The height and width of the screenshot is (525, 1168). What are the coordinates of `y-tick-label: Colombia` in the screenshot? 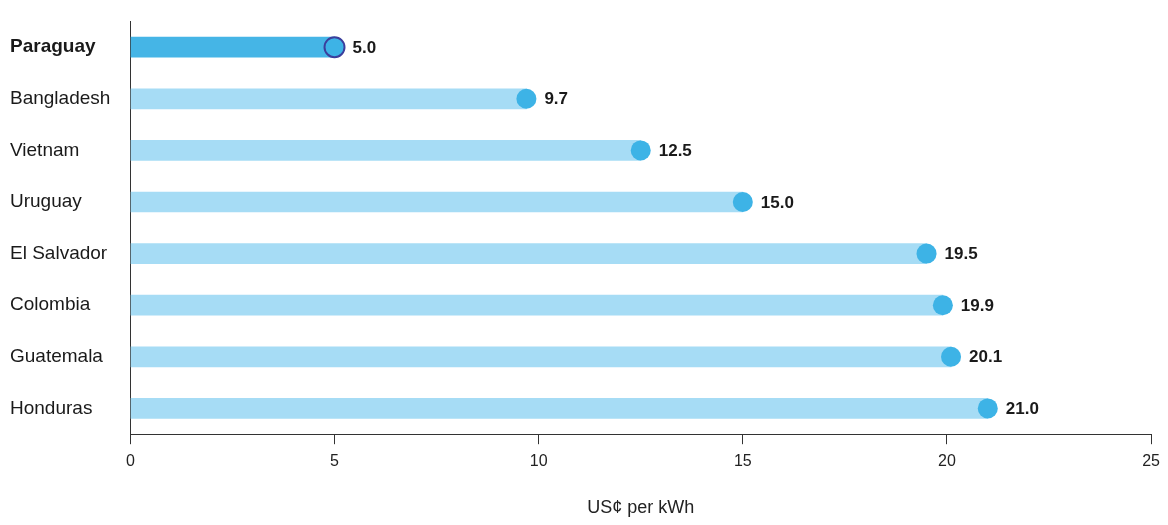 It's located at (50, 304).